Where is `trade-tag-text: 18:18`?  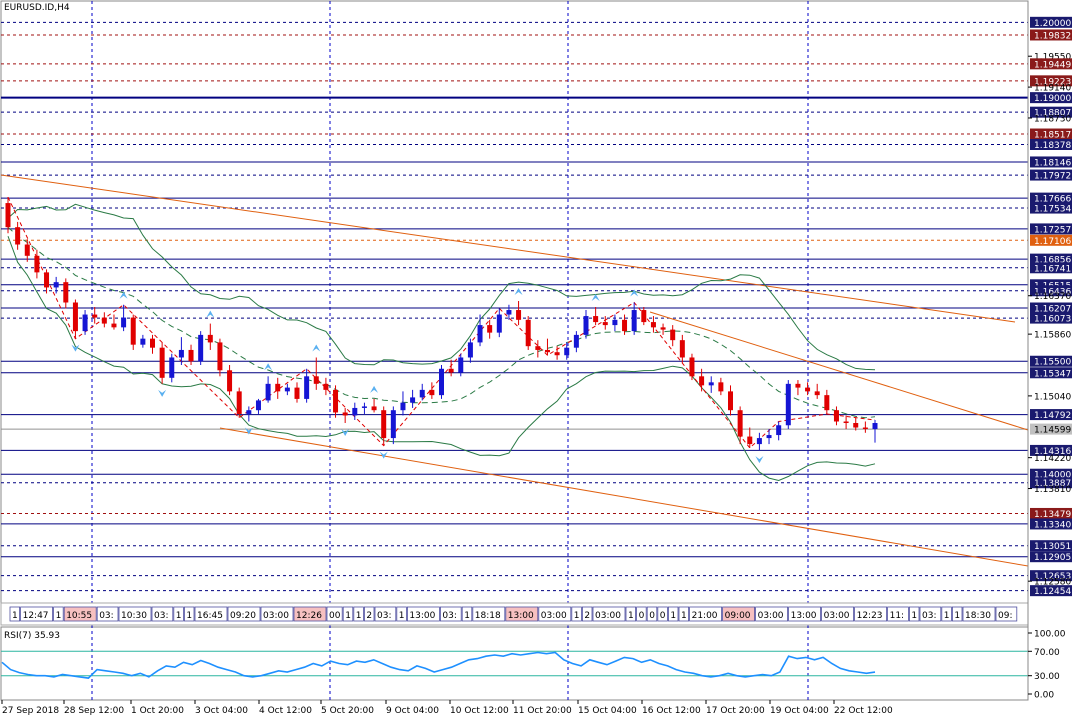 trade-tag-text: 18:18 is located at coordinates (488, 616).